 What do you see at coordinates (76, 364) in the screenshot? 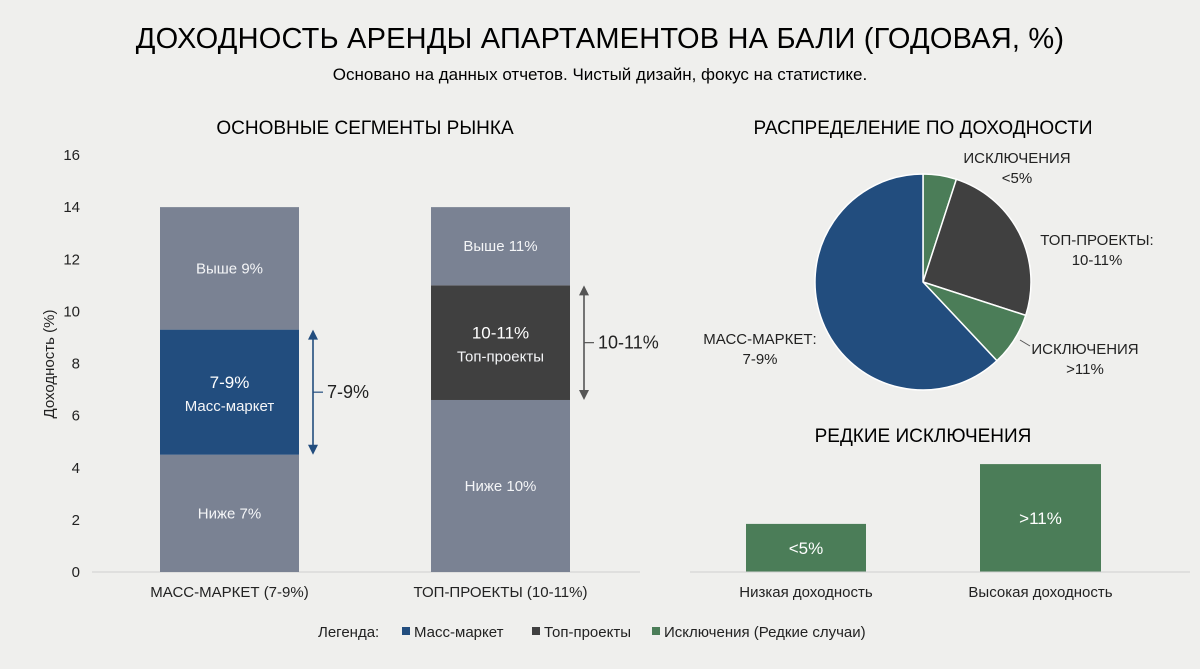
I see `y-tick-label: 8` at bounding box center [76, 364].